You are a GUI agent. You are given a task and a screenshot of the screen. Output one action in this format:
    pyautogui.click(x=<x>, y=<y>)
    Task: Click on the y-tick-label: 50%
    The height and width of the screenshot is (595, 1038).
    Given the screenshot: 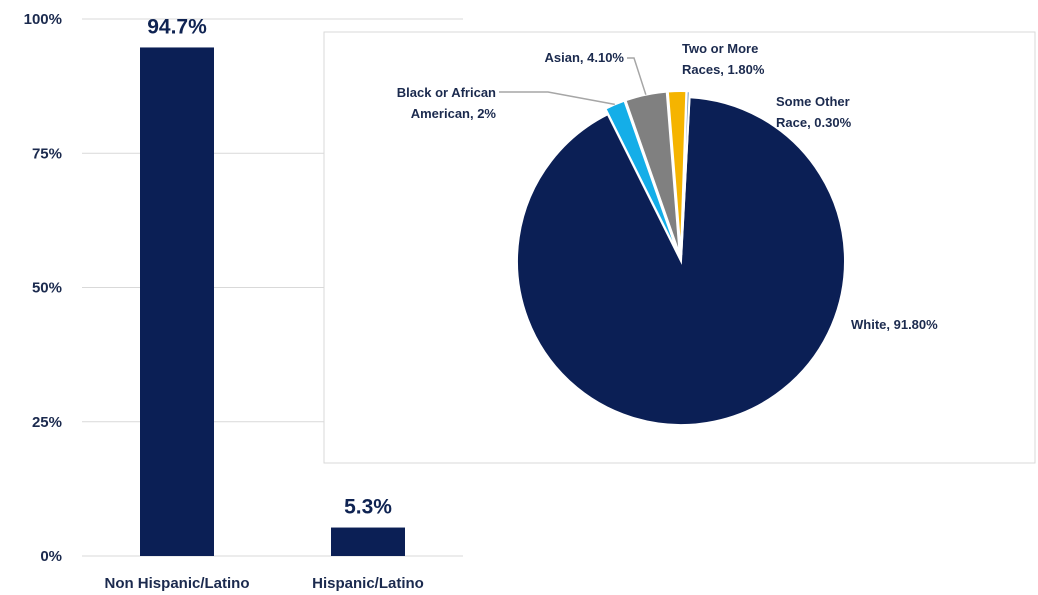 What is the action you would take?
    pyautogui.click(x=47, y=288)
    